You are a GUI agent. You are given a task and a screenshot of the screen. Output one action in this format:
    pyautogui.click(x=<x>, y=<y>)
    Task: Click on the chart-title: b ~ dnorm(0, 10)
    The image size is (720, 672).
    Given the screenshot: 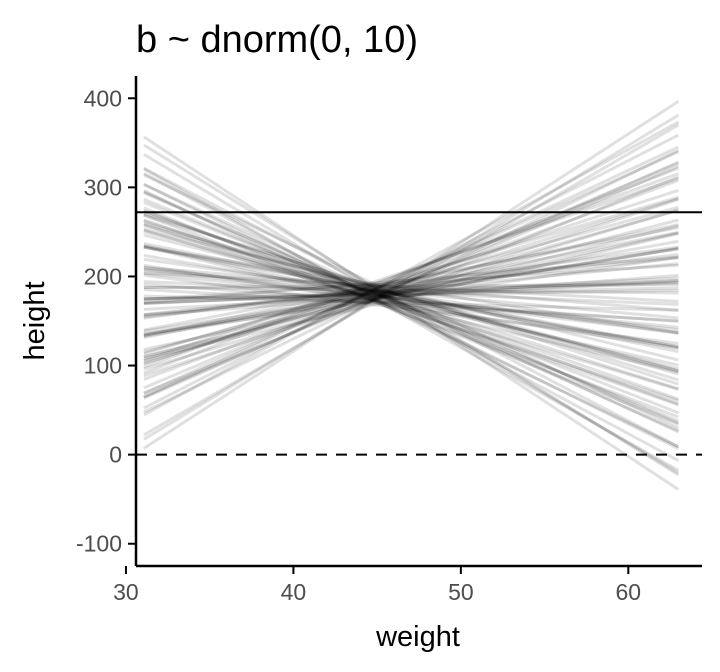 What is the action you would take?
    pyautogui.click(x=277, y=40)
    